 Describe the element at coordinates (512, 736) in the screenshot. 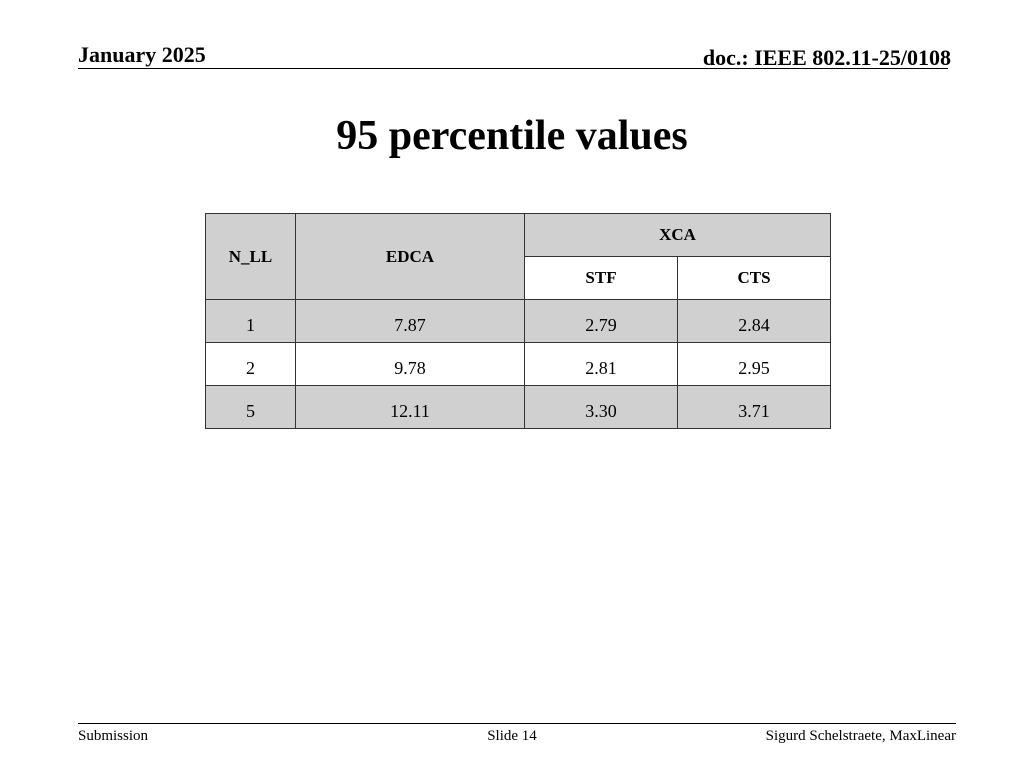

I see `footer-center: Slide 14` at that location.